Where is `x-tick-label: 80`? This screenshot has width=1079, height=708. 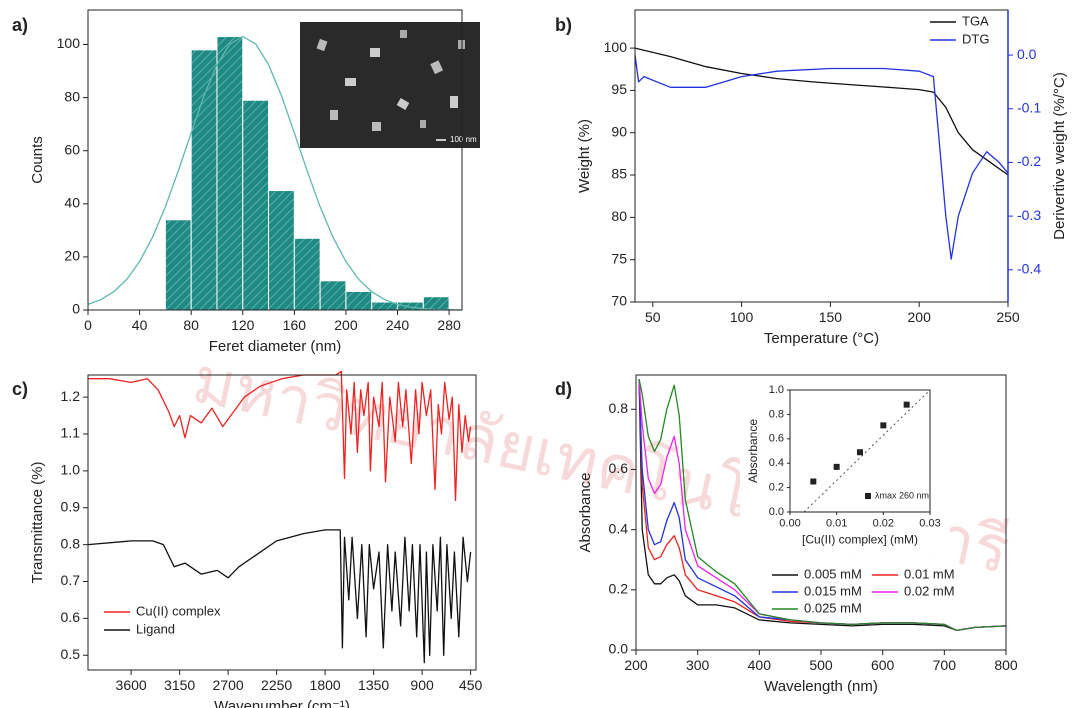
x-tick-label: 80 is located at coordinates (191, 325).